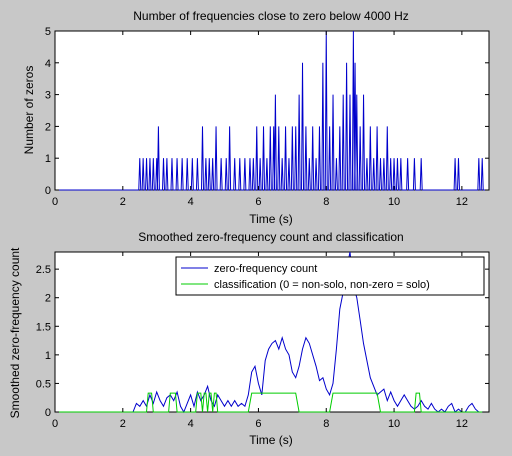 The height and width of the screenshot is (456, 512). What do you see at coordinates (43, 270) in the screenshot?
I see `chart-2-y-tick-label: 2.5` at bounding box center [43, 270].